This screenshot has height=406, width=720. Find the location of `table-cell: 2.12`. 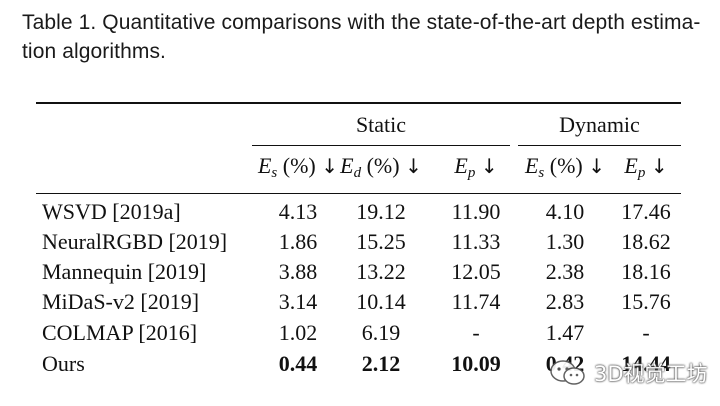

table-cell: 2.12 is located at coordinates (381, 363).